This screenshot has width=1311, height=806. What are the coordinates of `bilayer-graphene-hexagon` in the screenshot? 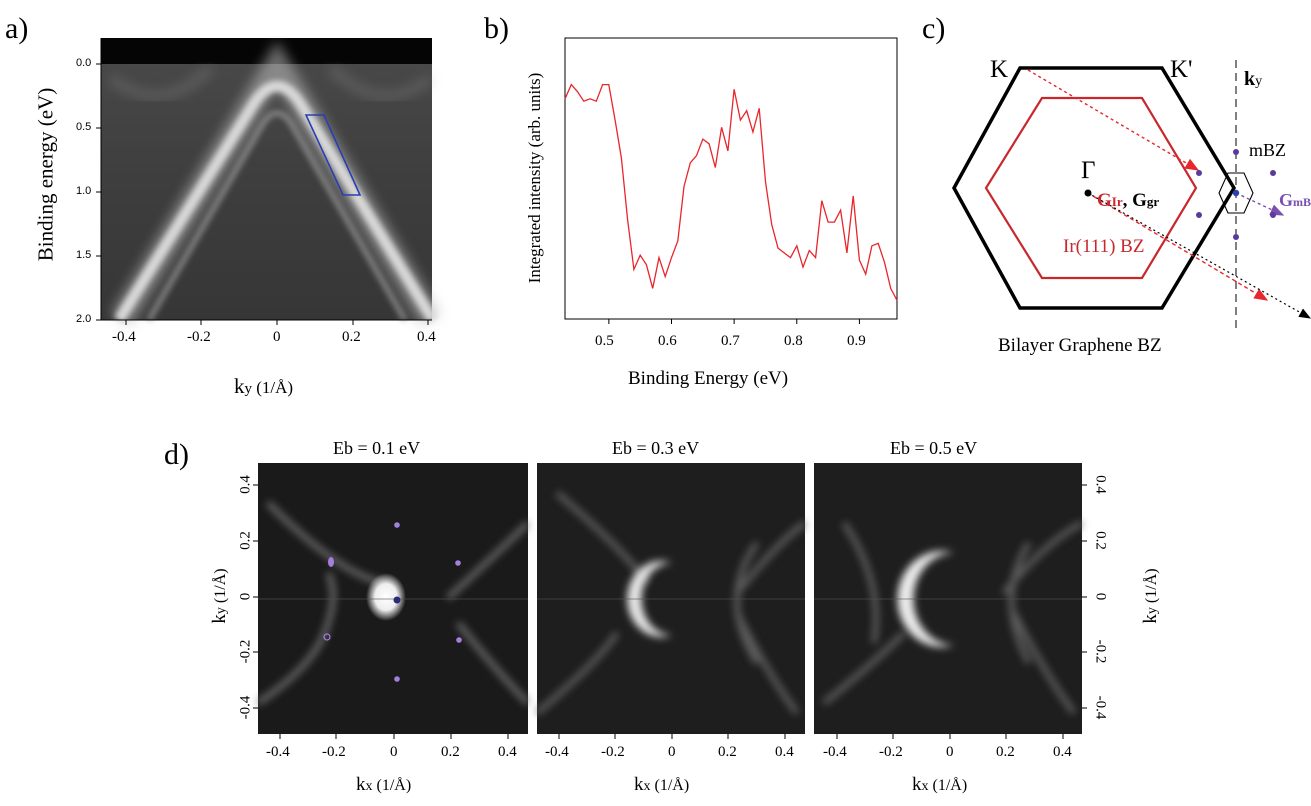 It's located at (1094, 188).